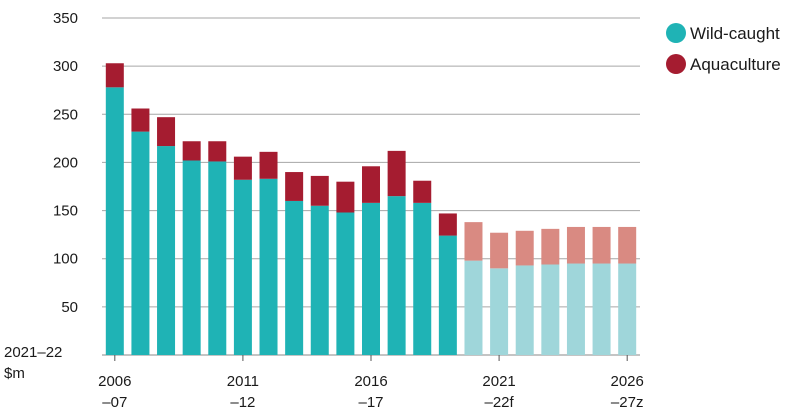  Describe the element at coordinates (14, 373) in the screenshot. I see `y-axis-label-line2: $m` at that location.